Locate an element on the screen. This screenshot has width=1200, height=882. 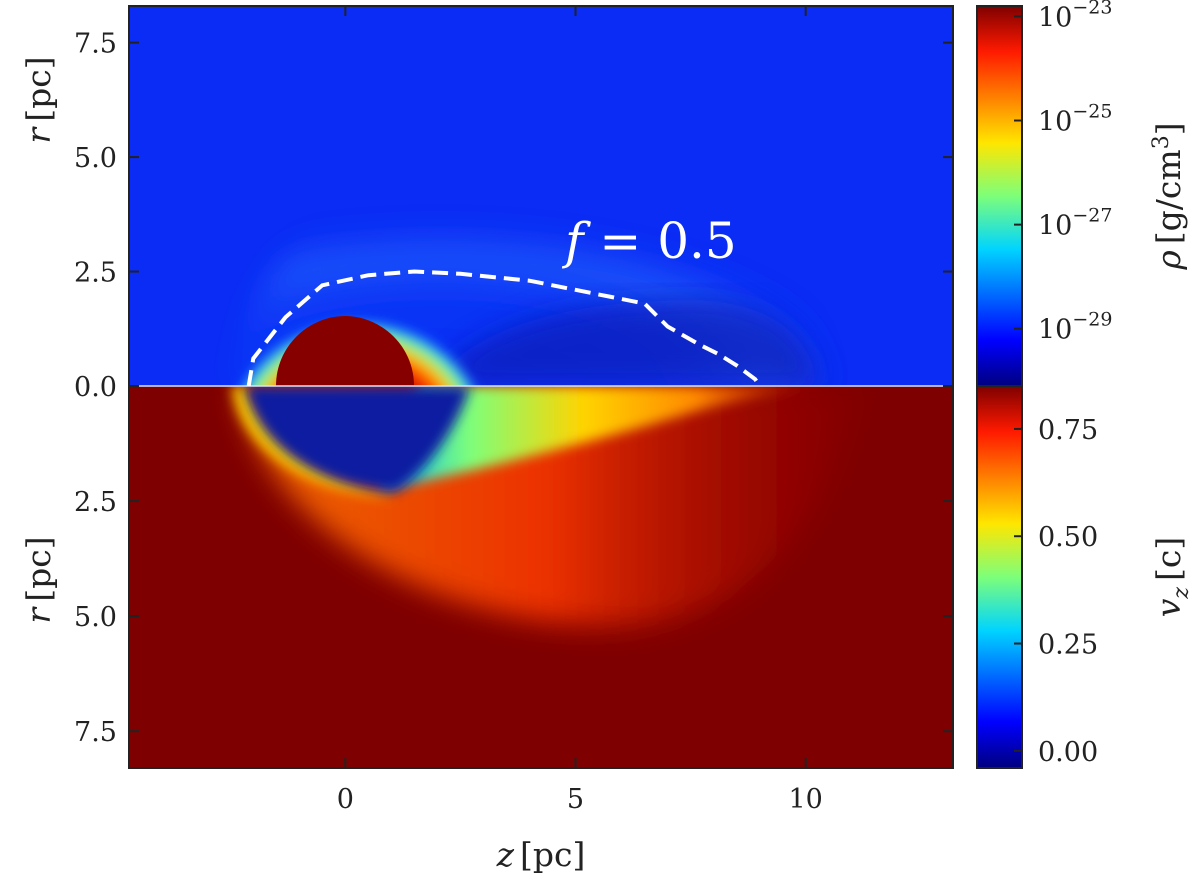
x-tick-label: 5 is located at coordinates (575, 799).